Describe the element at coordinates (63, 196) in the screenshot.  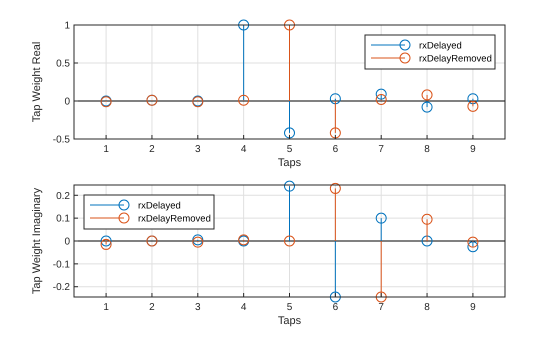
I see `y-tick-label: 0.2` at that location.